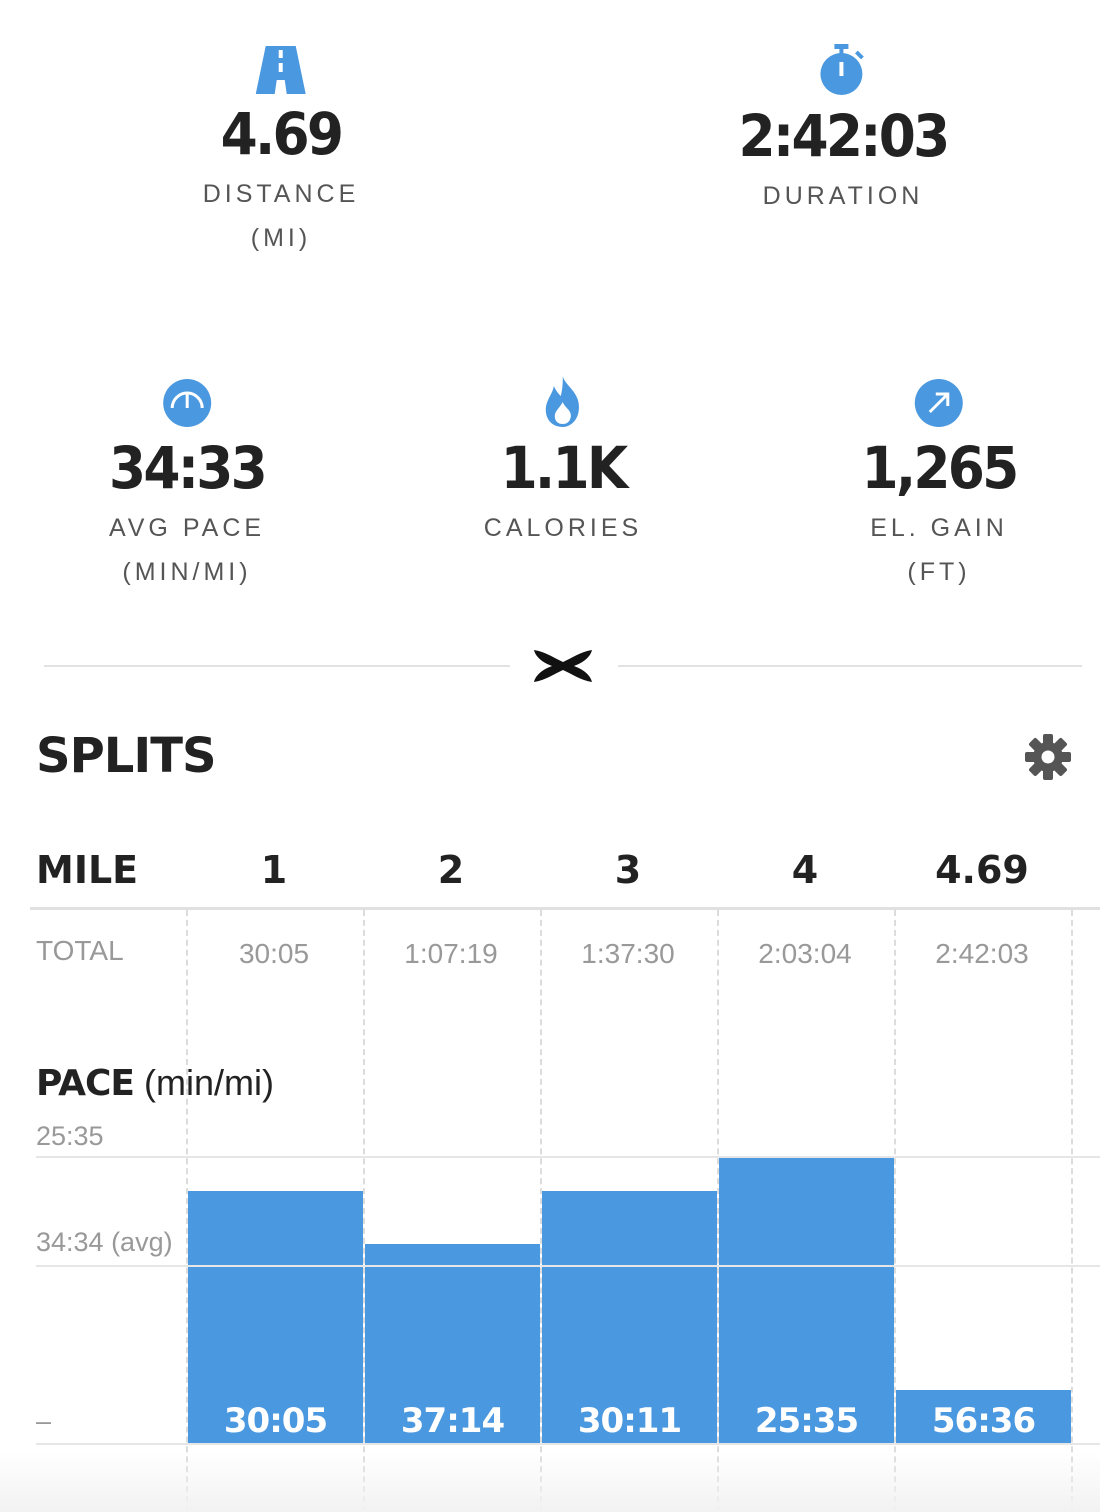 The width and height of the screenshot is (1100, 1512). What do you see at coordinates (275, 1420) in the screenshot?
I see `pace-bar-label: 30:05` at bounding box center [275, 1420].